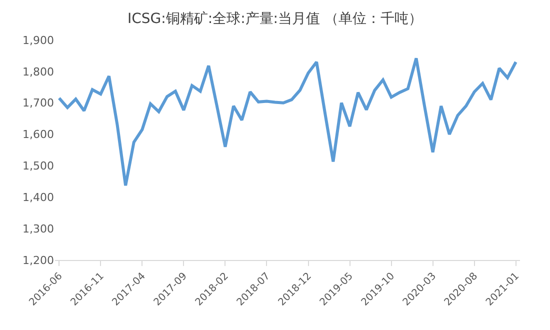 The width and height of the screenshot is (550, 330). I want to click on y-tick-label: 1,900, so click(38, 40).